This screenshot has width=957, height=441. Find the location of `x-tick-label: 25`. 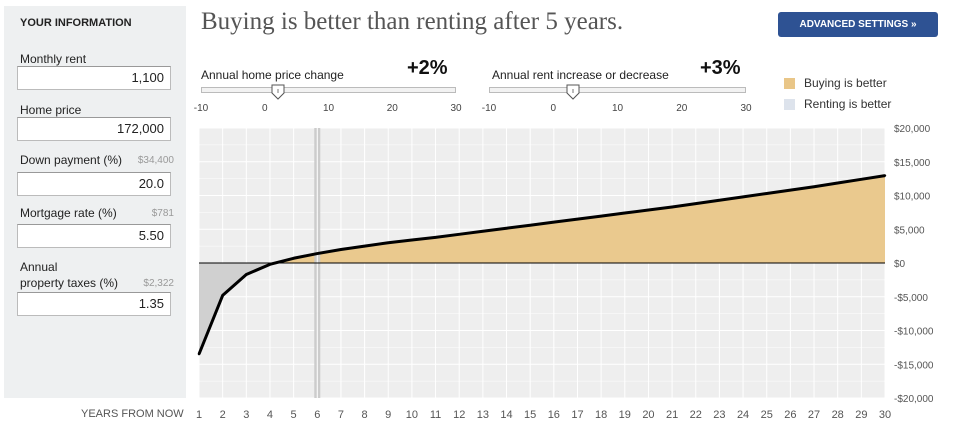

x-tick-label: 25 is located at coordinates (767, 415).